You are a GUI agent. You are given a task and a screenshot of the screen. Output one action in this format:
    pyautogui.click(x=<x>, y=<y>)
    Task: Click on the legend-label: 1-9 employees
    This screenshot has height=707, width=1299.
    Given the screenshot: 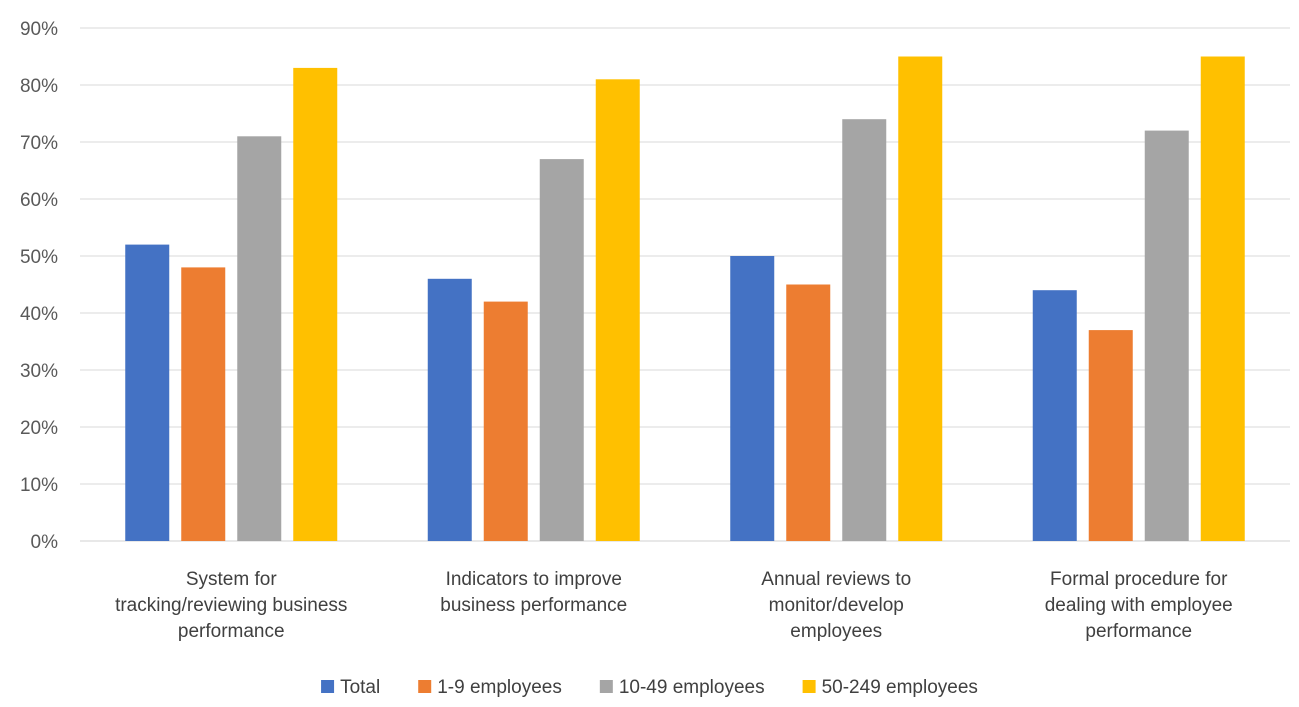 What is the action you would take?
    pyautogui.click(x=499, y=687)
    